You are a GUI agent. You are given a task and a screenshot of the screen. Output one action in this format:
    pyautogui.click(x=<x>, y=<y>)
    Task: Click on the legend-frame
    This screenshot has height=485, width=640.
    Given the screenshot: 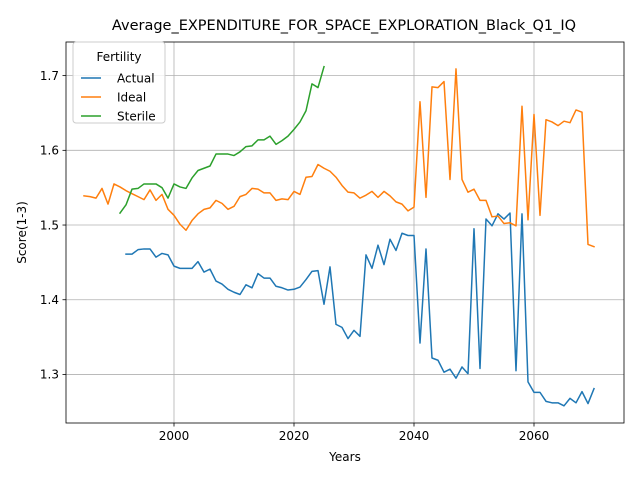 What is the action you would take?
    pyautogui.click(x=119, y=82)
    